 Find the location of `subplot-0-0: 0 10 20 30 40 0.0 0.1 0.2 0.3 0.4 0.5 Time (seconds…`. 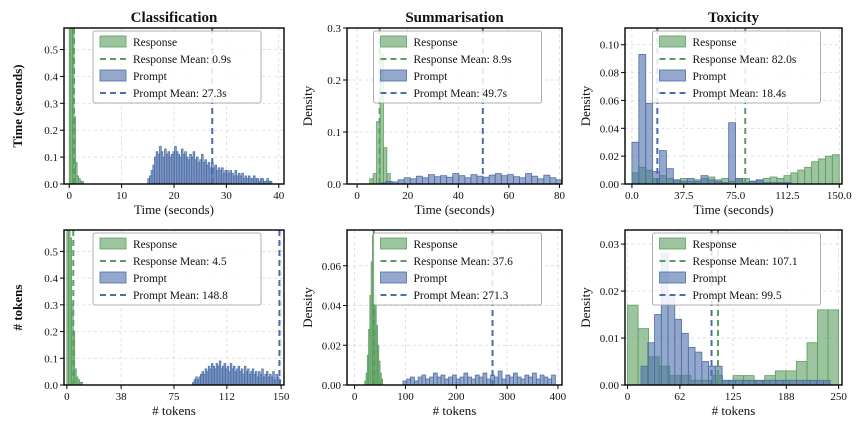

subplot-0-0: 0 10 20 30 40 0.0 0.1 0.2 0.3 0.4 0.5 Time (seconds… is located at coordinates (164, 122).